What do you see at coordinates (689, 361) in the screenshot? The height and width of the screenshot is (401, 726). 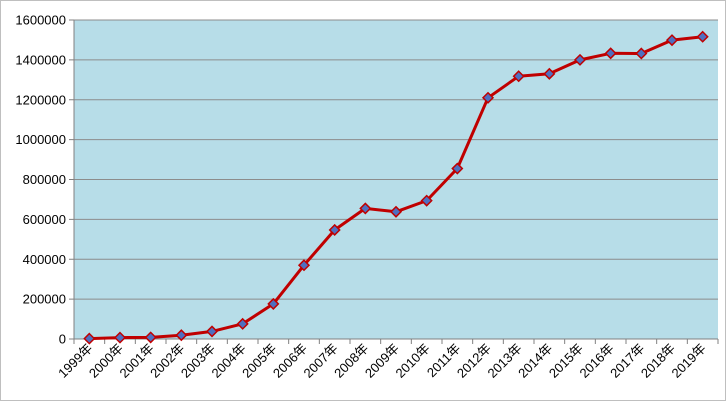 I see `x-tick-label-20: 2019年` at bounding box center [689, 361].